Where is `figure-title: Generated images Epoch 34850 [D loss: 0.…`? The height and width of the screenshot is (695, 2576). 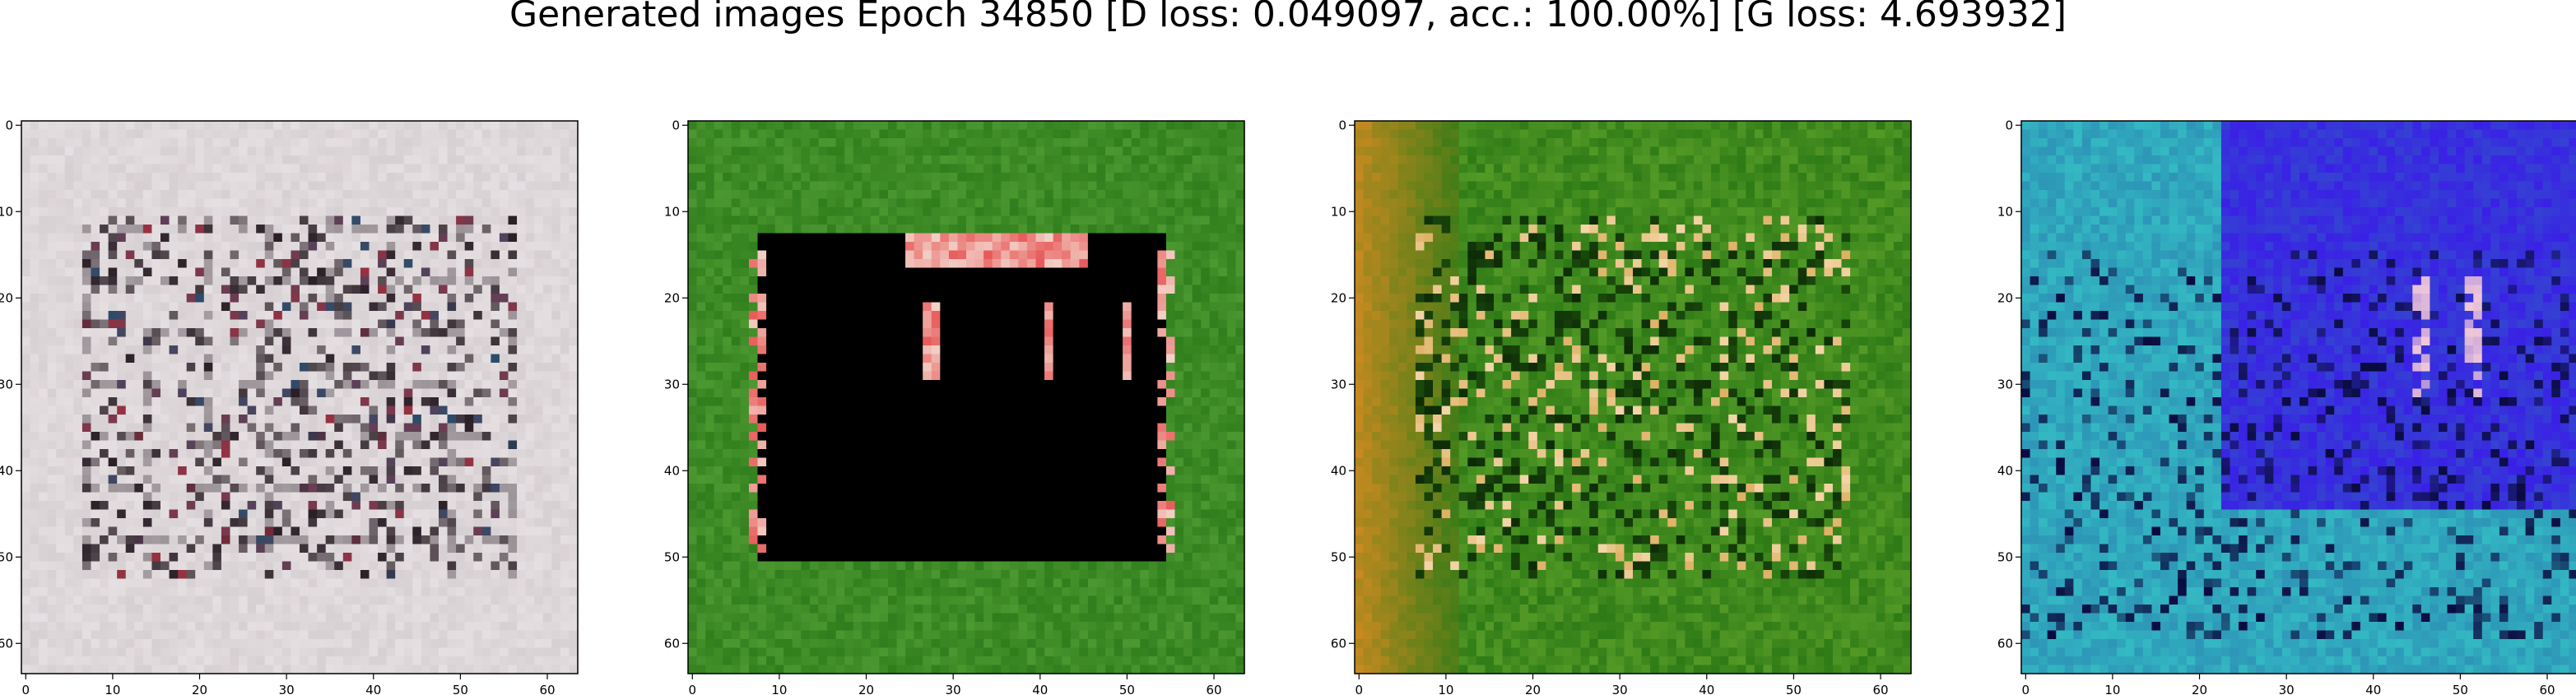
figure-title: Generated images Epoch 34850 [D loss: 0.… is located at coordinates (1288, 17).